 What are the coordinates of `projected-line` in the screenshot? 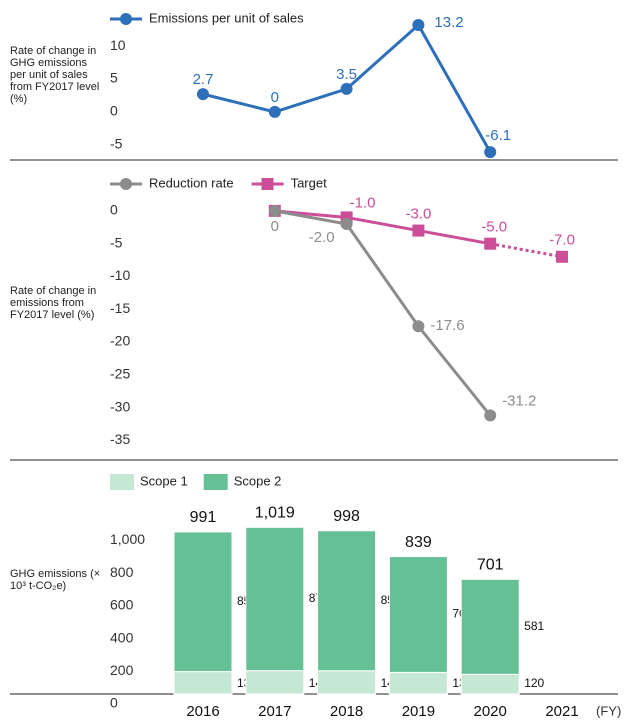 It's located at (526, 250).